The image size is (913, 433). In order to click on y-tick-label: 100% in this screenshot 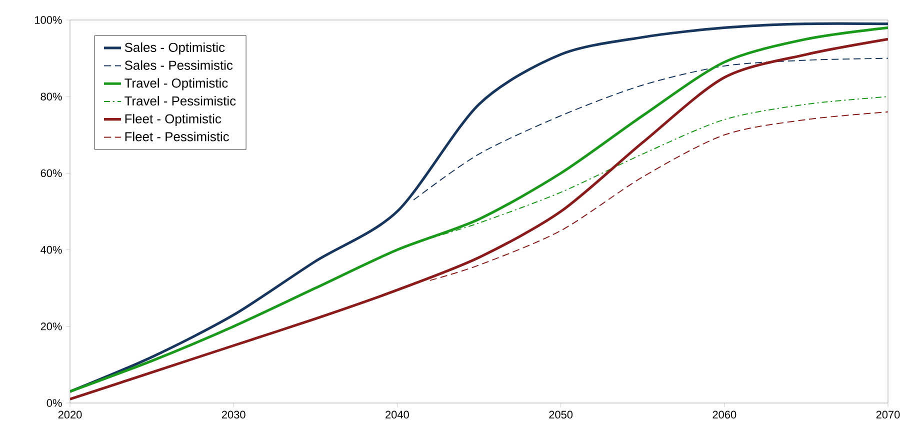, I will do `click(48, 20)`.